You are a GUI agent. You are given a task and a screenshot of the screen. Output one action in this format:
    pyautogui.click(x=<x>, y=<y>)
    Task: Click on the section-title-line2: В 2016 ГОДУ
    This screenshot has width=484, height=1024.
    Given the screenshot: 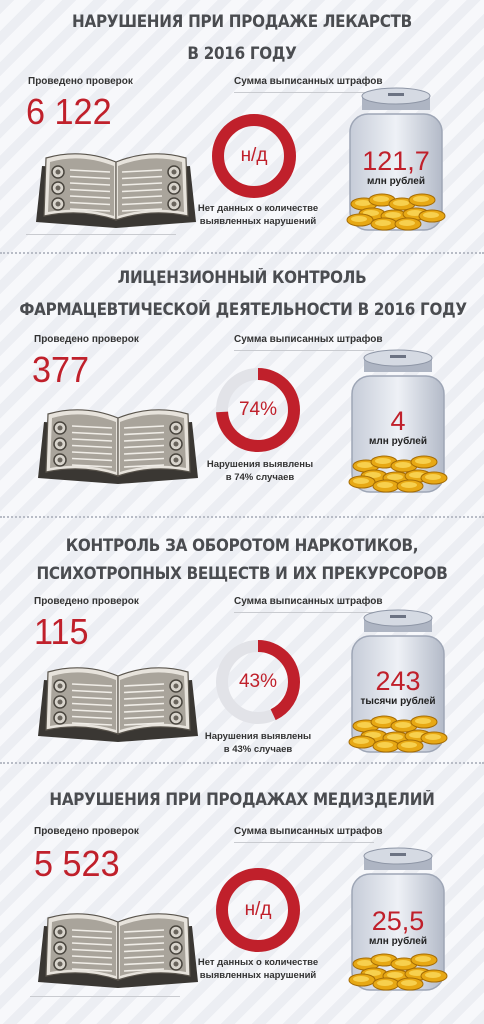 What is the action you would take?
    pyautogui.click(x=242, y=53)
    